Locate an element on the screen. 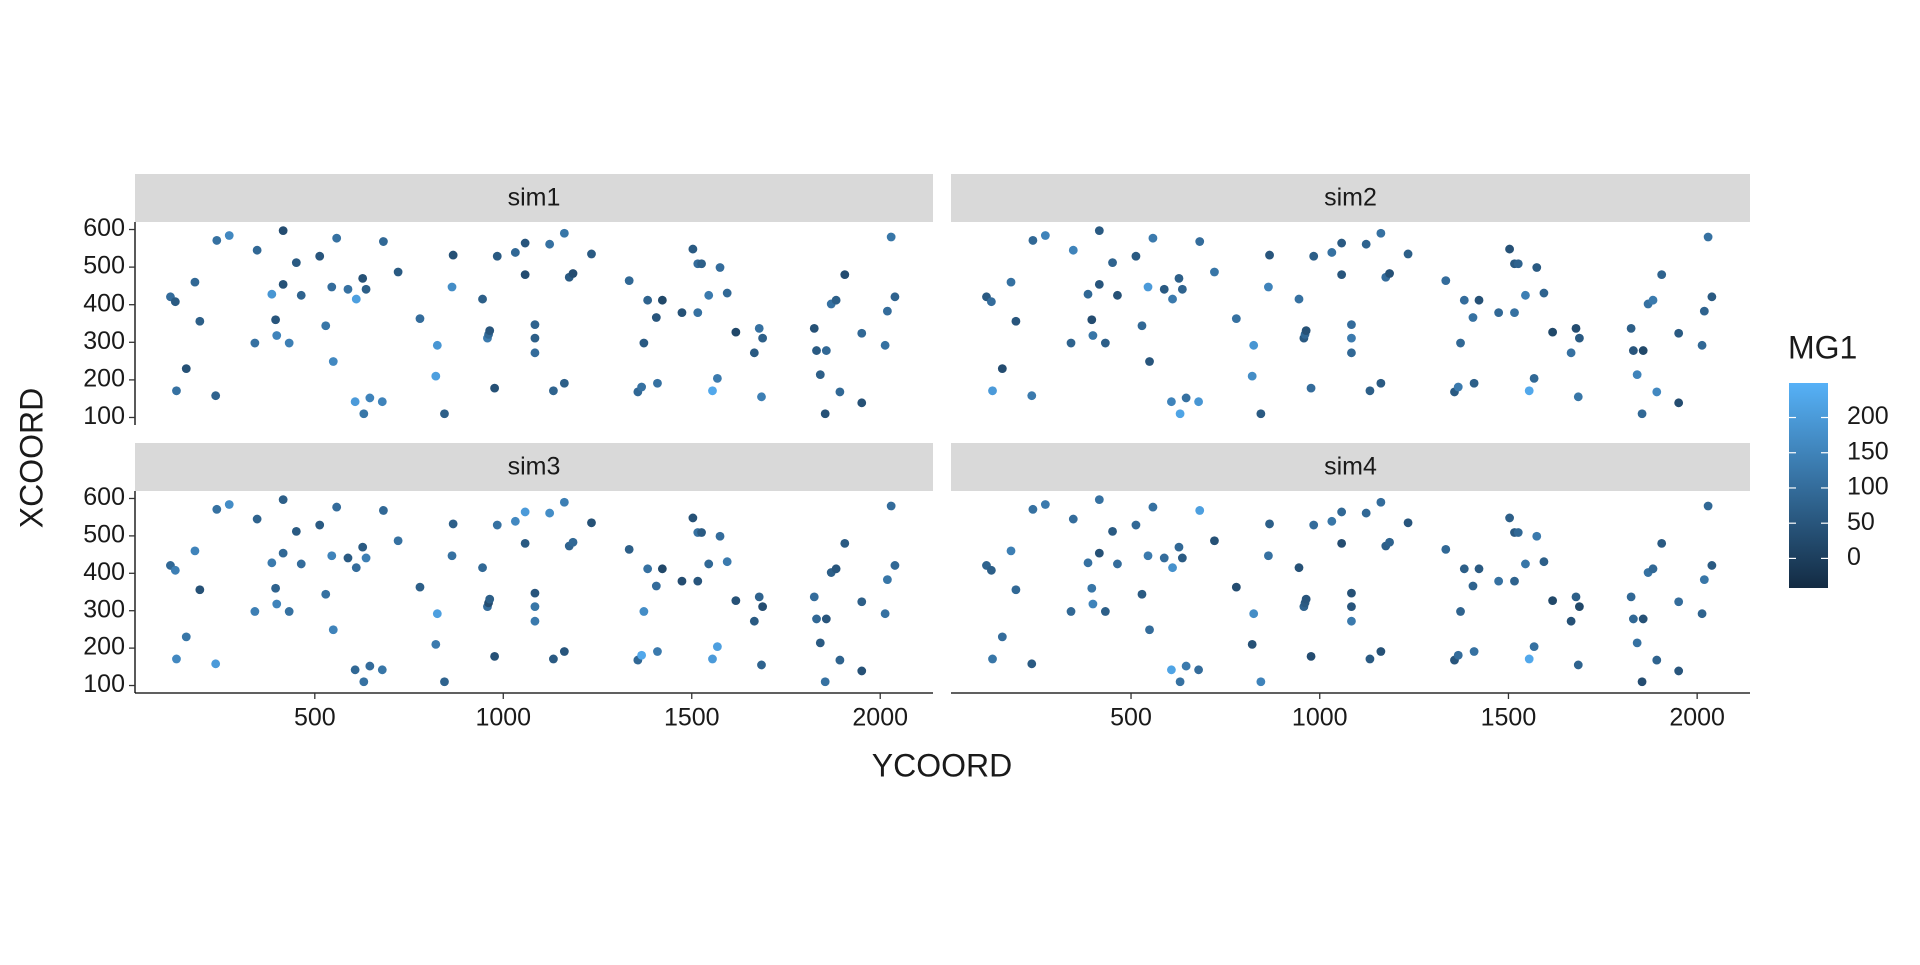 The image size is (1920, 965). colorbar is located at coordinates (1808, 485).